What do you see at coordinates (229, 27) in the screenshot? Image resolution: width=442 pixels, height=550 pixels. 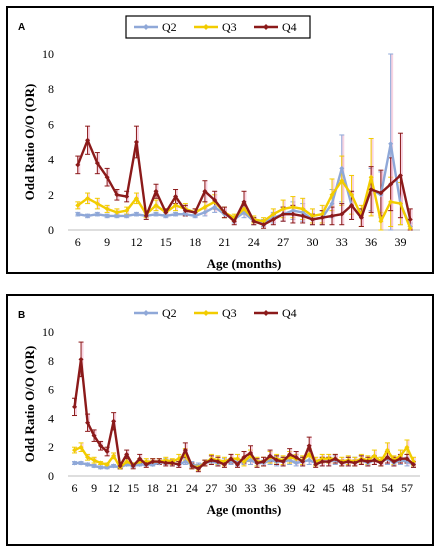 I see `legend-label: Q3` at bounding box center [229, 27].